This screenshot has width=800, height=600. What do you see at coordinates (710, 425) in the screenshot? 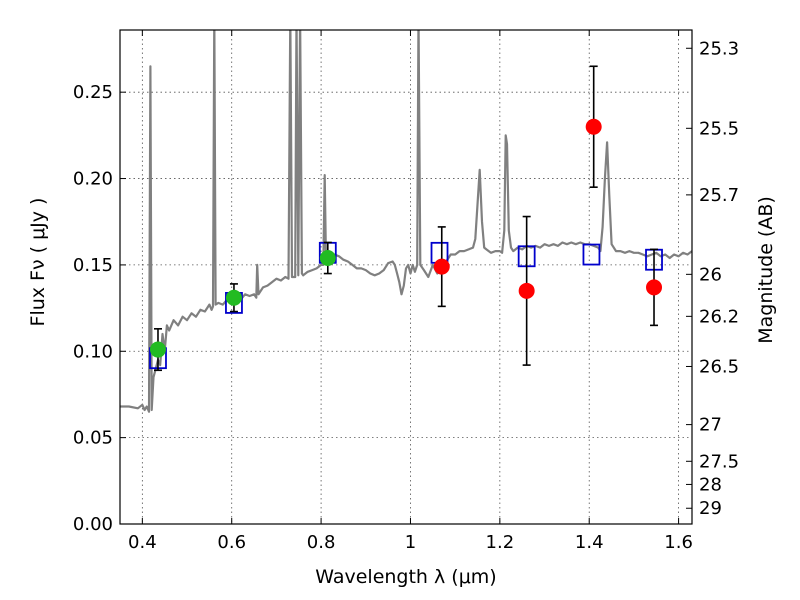
I see `y2-tick-label: 27` at bounding box center [710, 425].